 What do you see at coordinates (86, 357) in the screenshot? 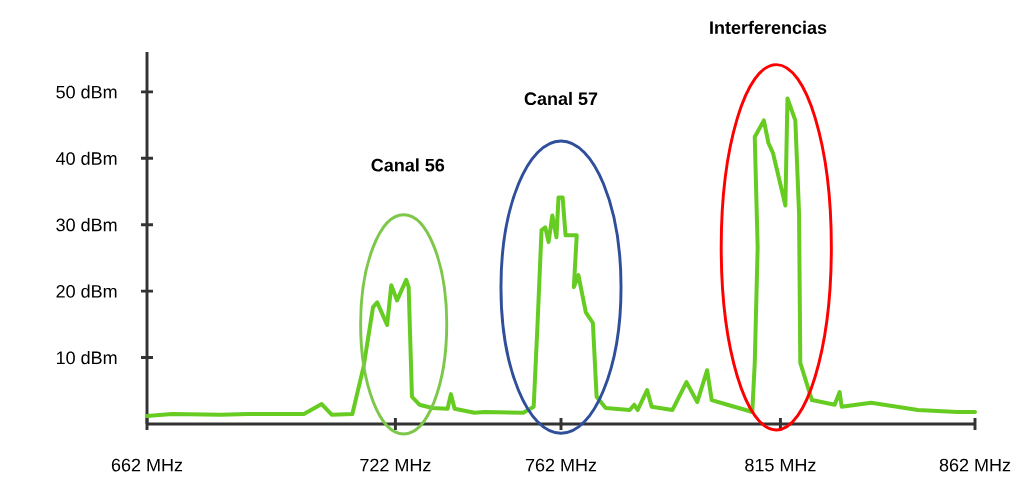
I see `y-tick-label: 10 dBm` at bounding box center [86, 357].